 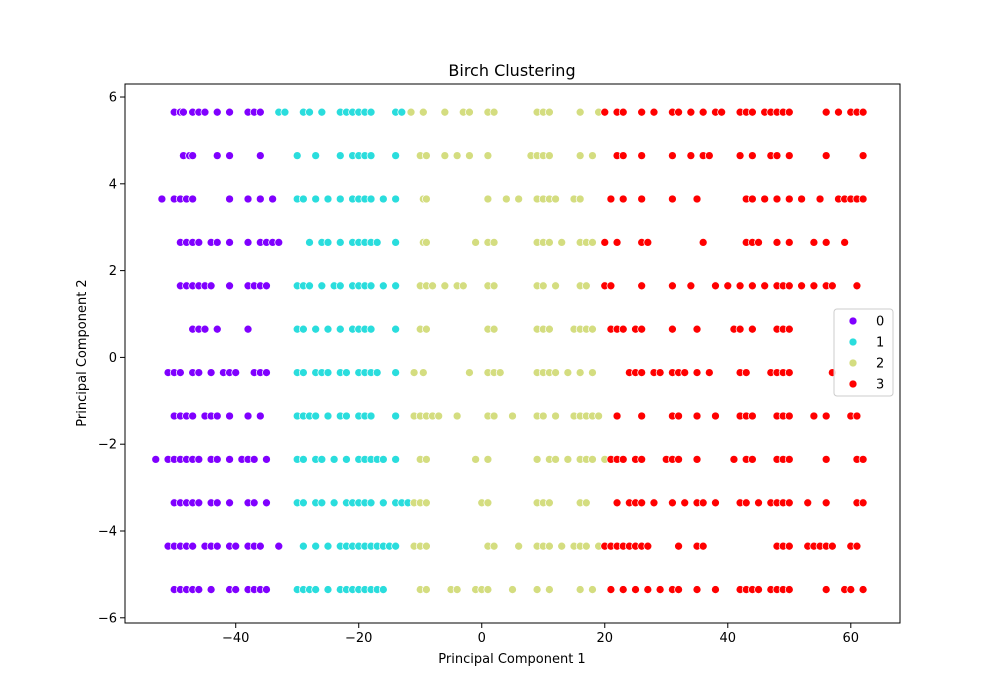 What do you see at coordinates (107, 445) in the screenshot?
I see `y-tick-label: −2` at bounding box center [107, 445].